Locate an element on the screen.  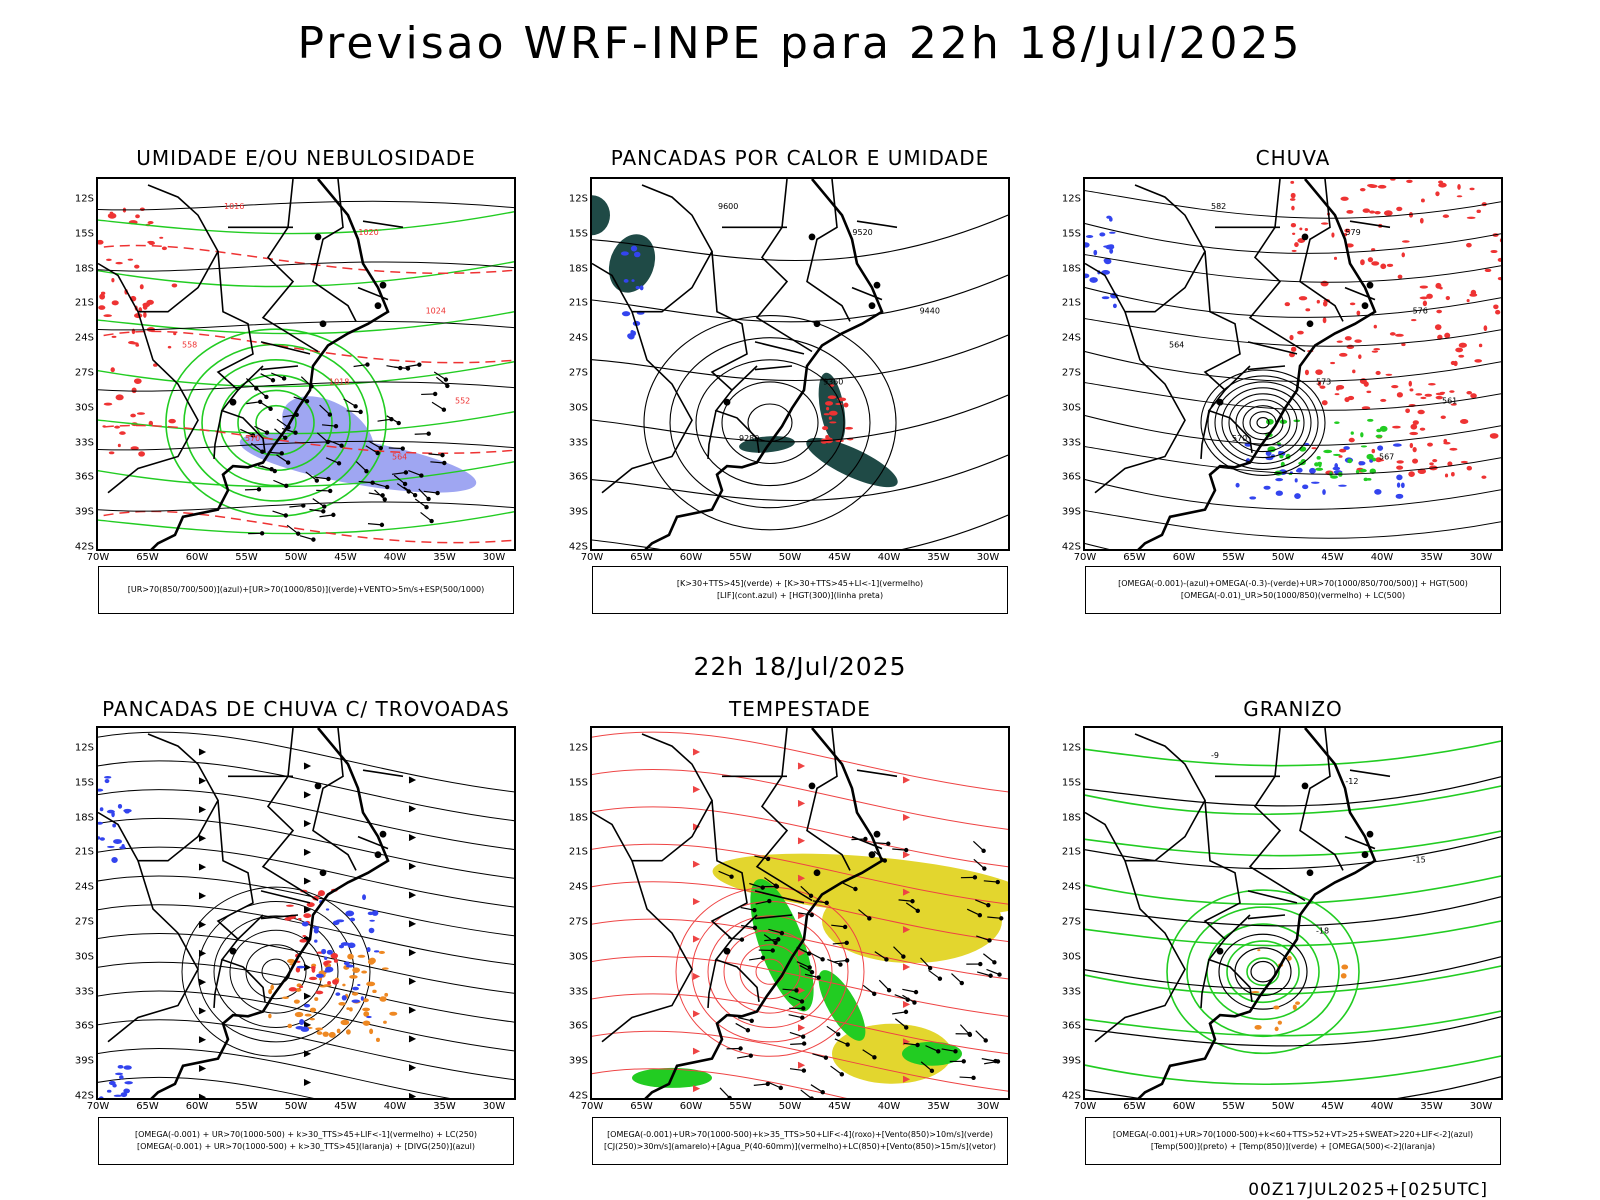
strong-instability-area is located at coordinates (837, 414).